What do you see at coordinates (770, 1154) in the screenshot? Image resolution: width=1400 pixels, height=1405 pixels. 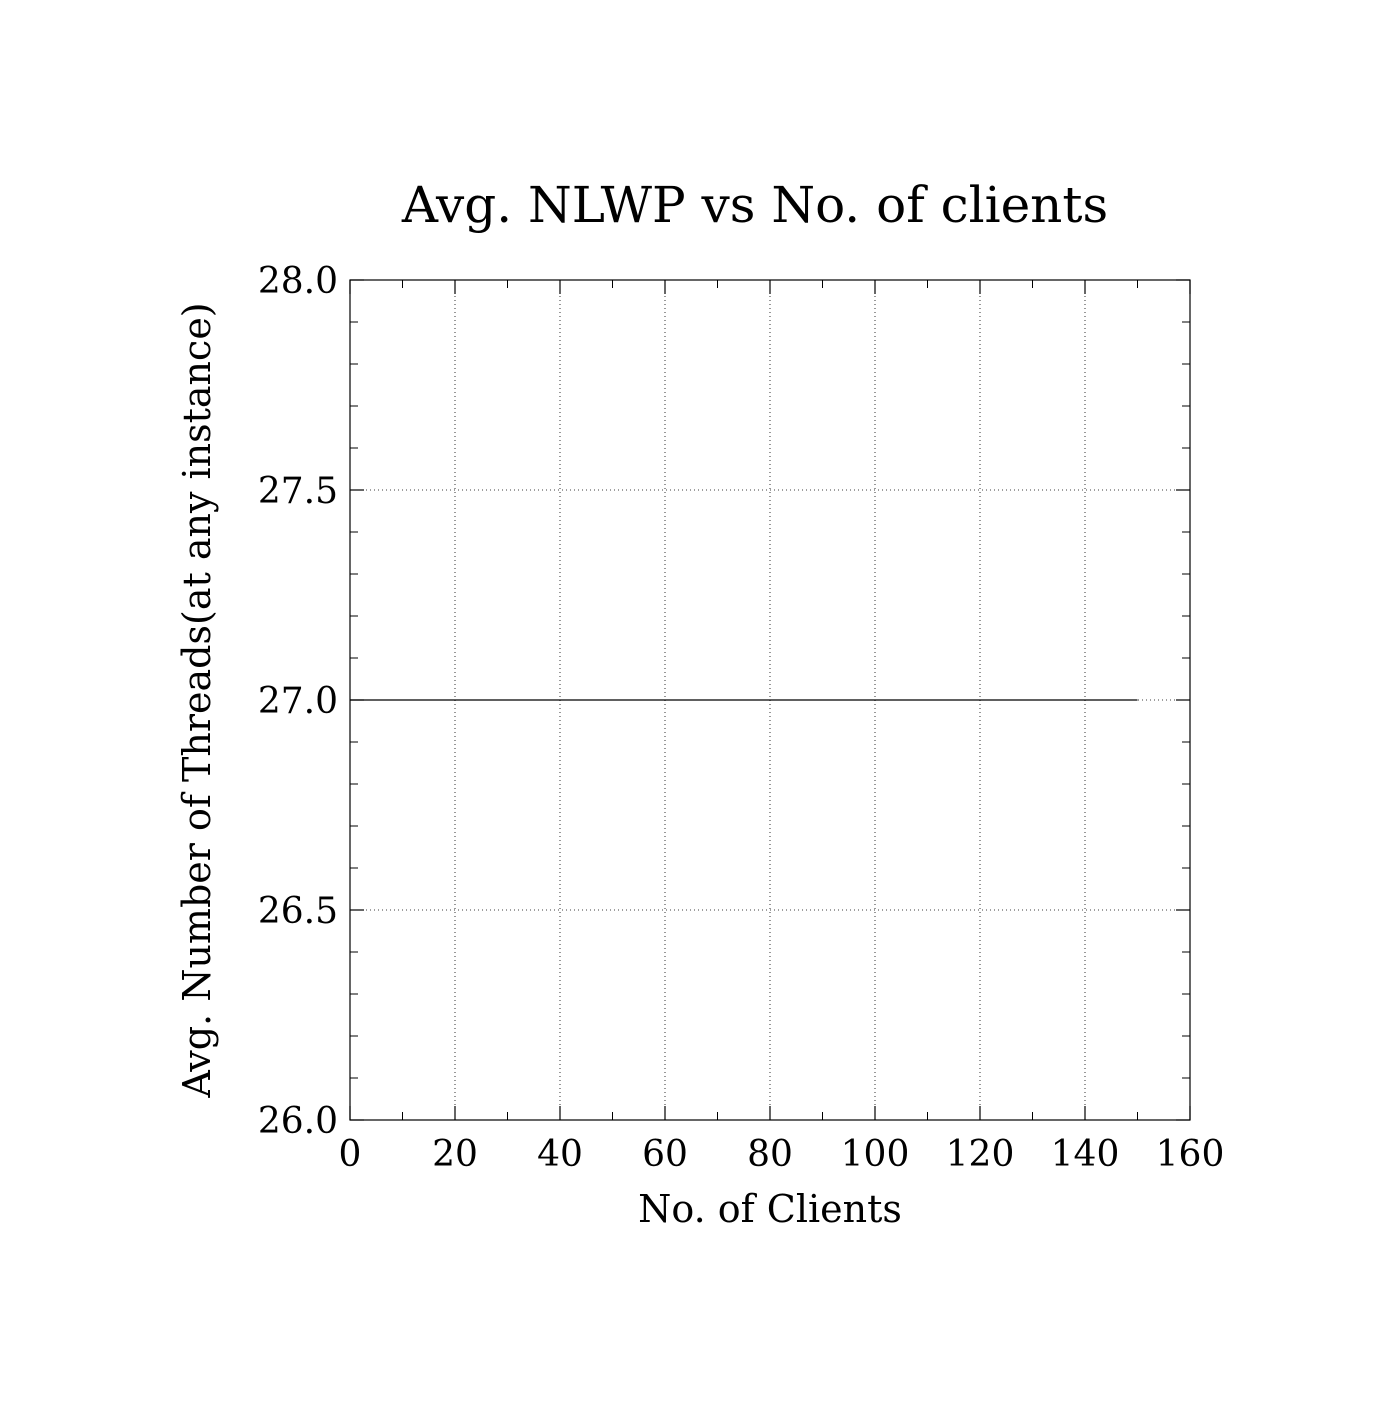 I see `x-tick-label: 80` at bounding box center [770, 1154].